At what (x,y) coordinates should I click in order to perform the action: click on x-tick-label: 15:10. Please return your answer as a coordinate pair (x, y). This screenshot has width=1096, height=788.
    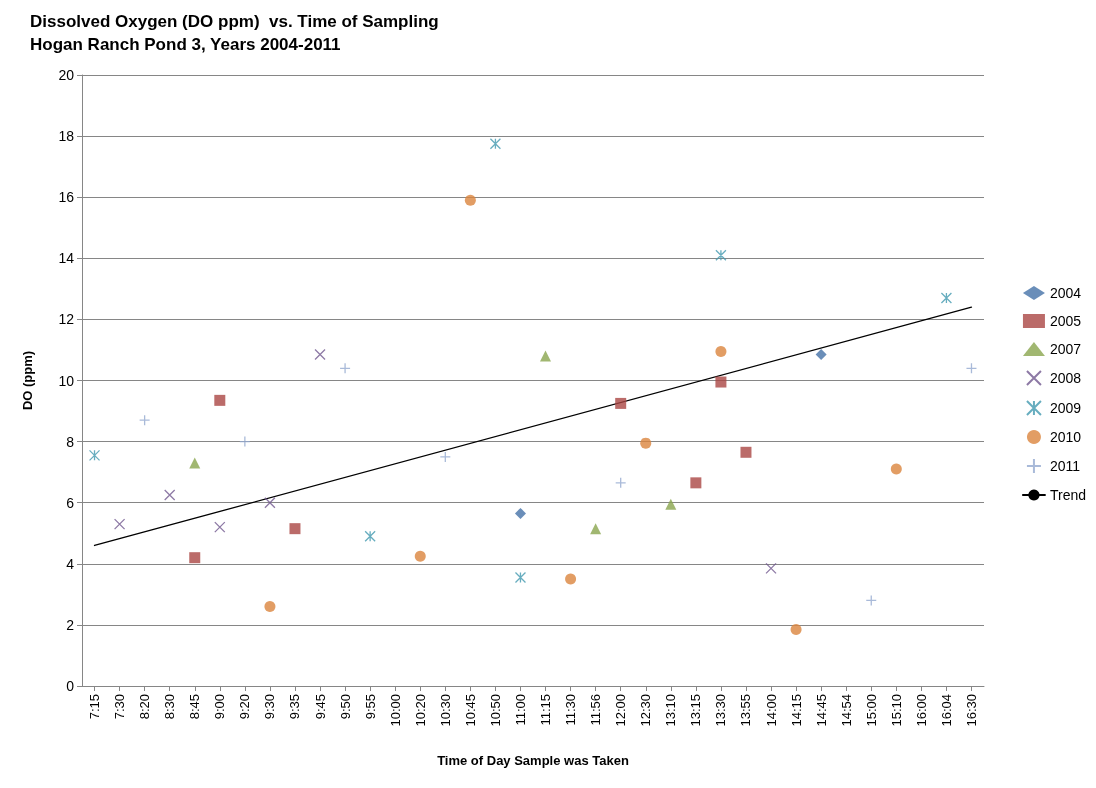
    Looking at the image, I should click on (896, 710).